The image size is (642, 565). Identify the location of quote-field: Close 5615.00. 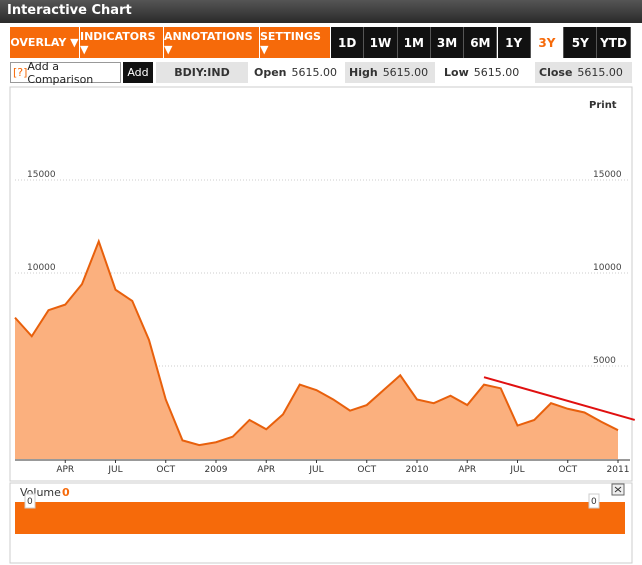
(583, 72).